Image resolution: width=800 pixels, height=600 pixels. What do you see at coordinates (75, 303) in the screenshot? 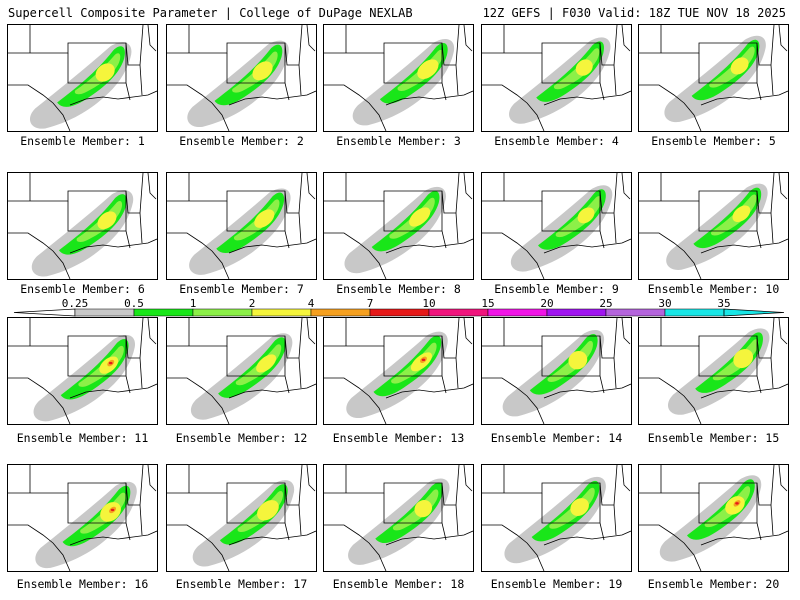
I see `colorbar-tick-label: 0.25` at bounding box center [75, 303].